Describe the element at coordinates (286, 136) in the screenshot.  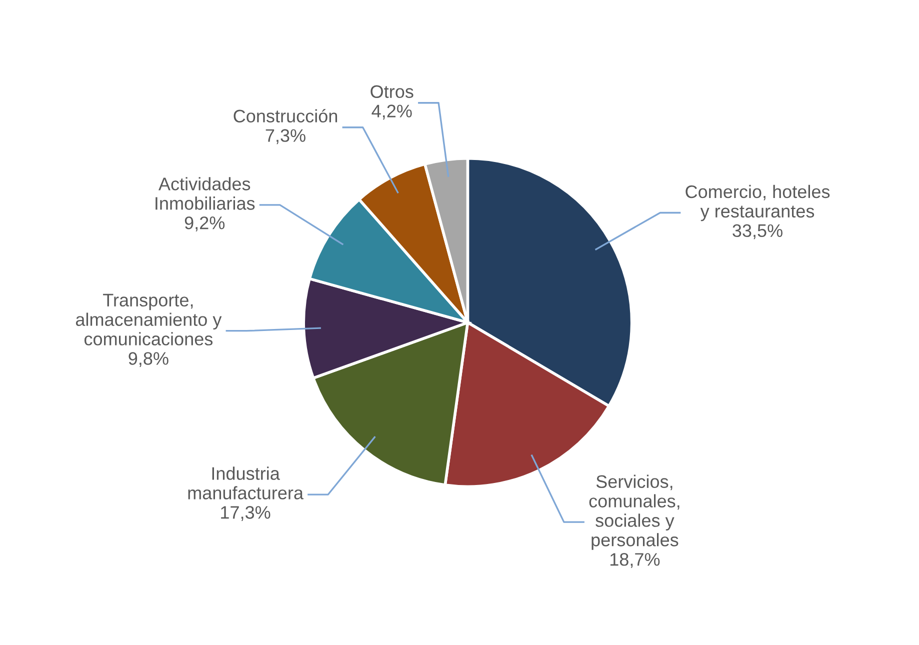
I see `data-label: 7,3%` at that location.